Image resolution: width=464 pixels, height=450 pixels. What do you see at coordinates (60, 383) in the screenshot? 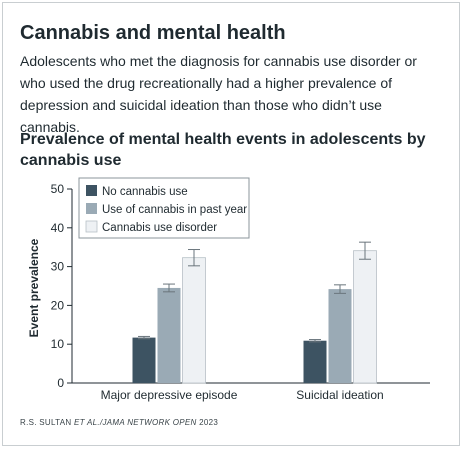
I see `y-tick-label: 0` at bounding box center [60, 383].